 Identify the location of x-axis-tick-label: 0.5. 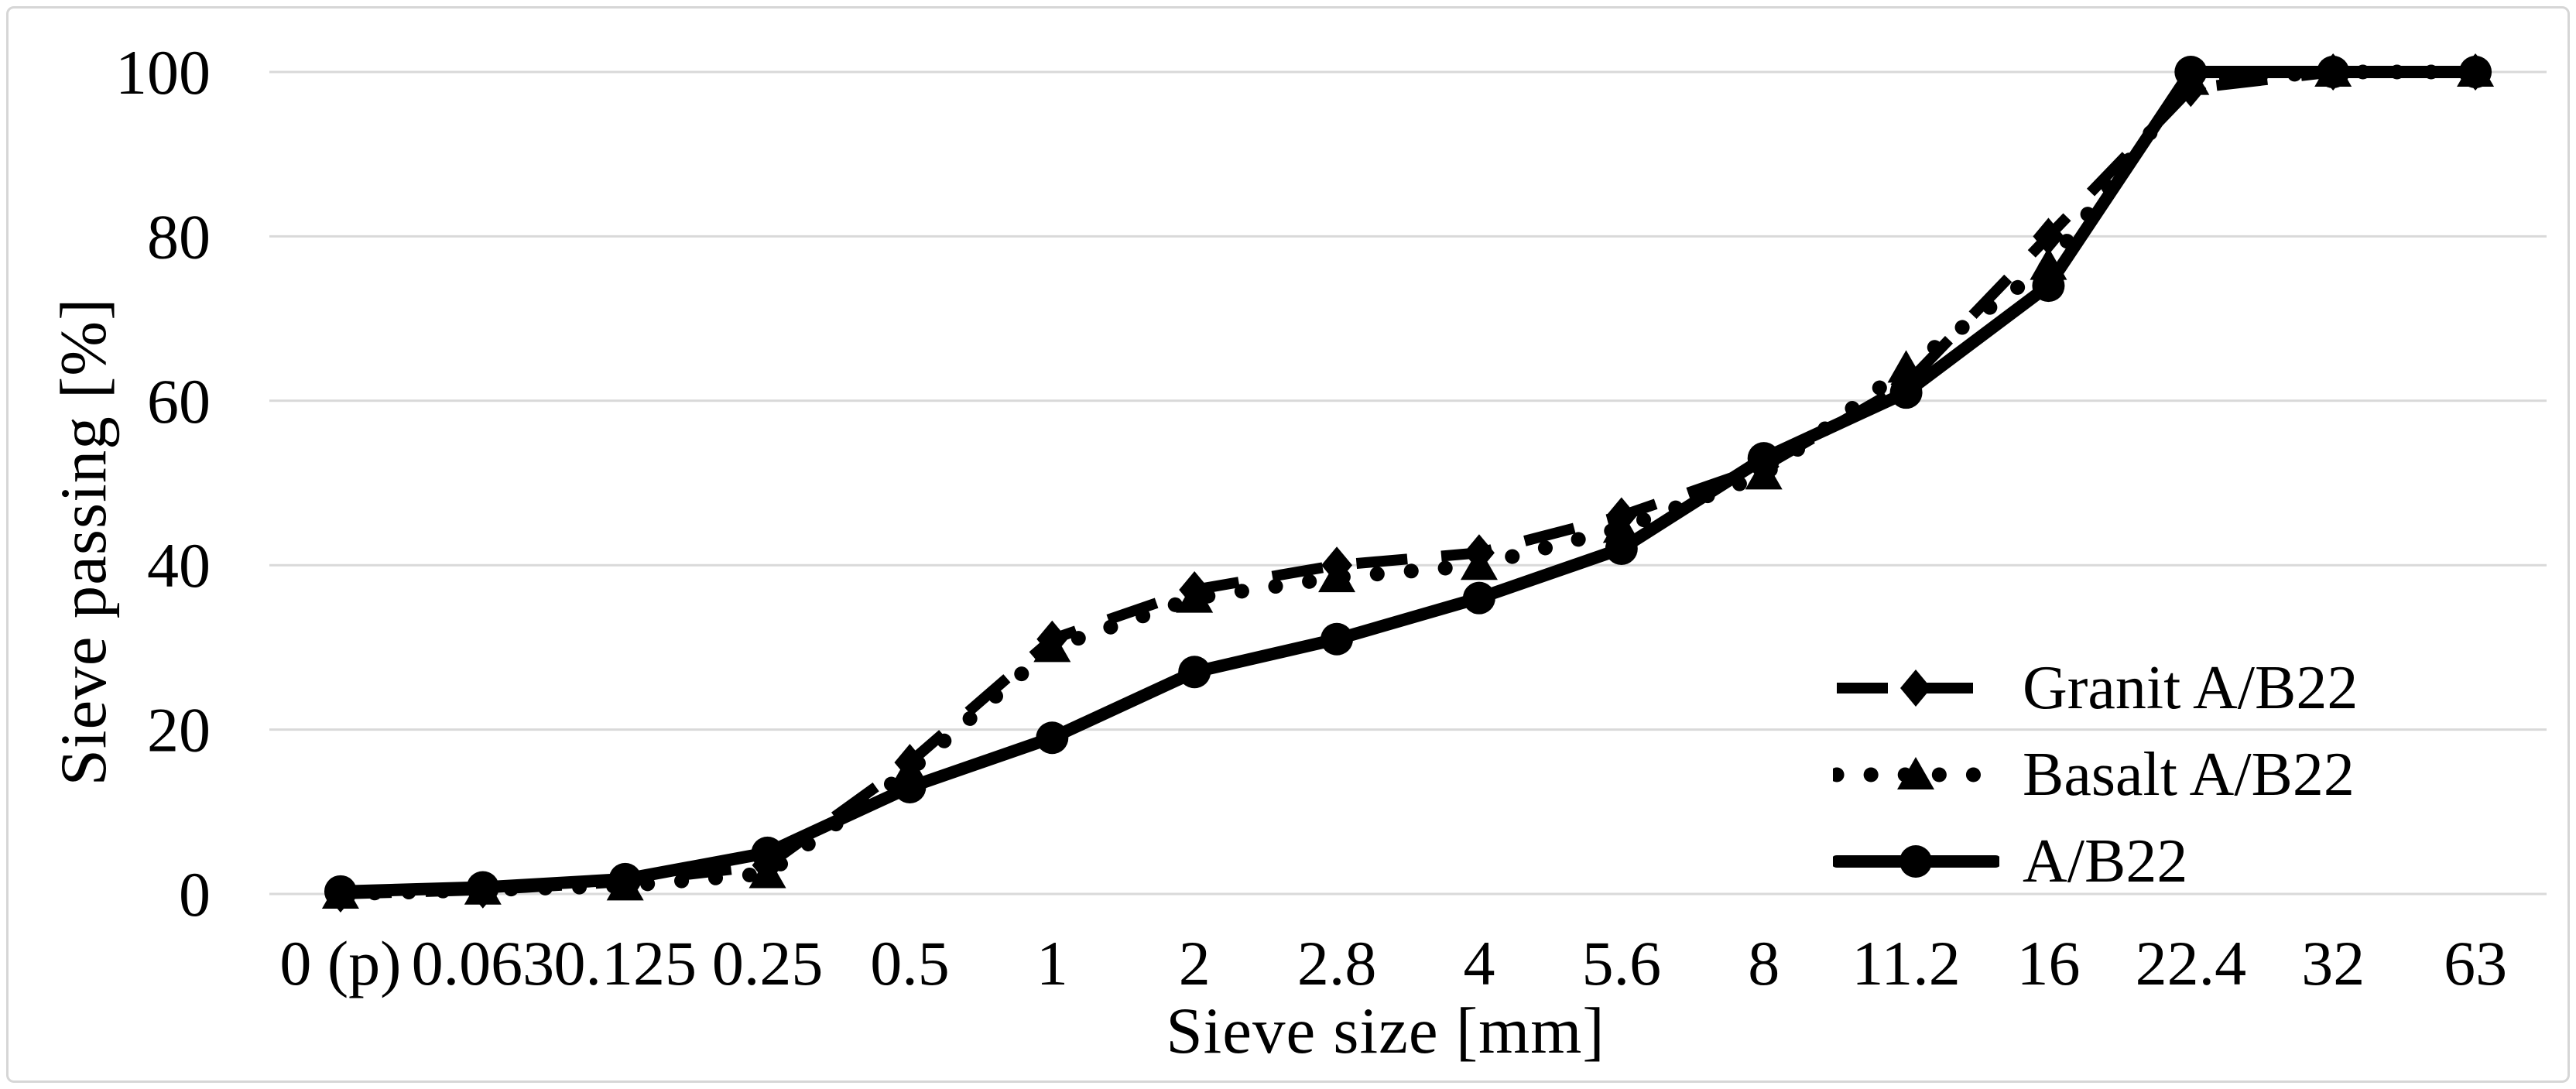
(910, 963).